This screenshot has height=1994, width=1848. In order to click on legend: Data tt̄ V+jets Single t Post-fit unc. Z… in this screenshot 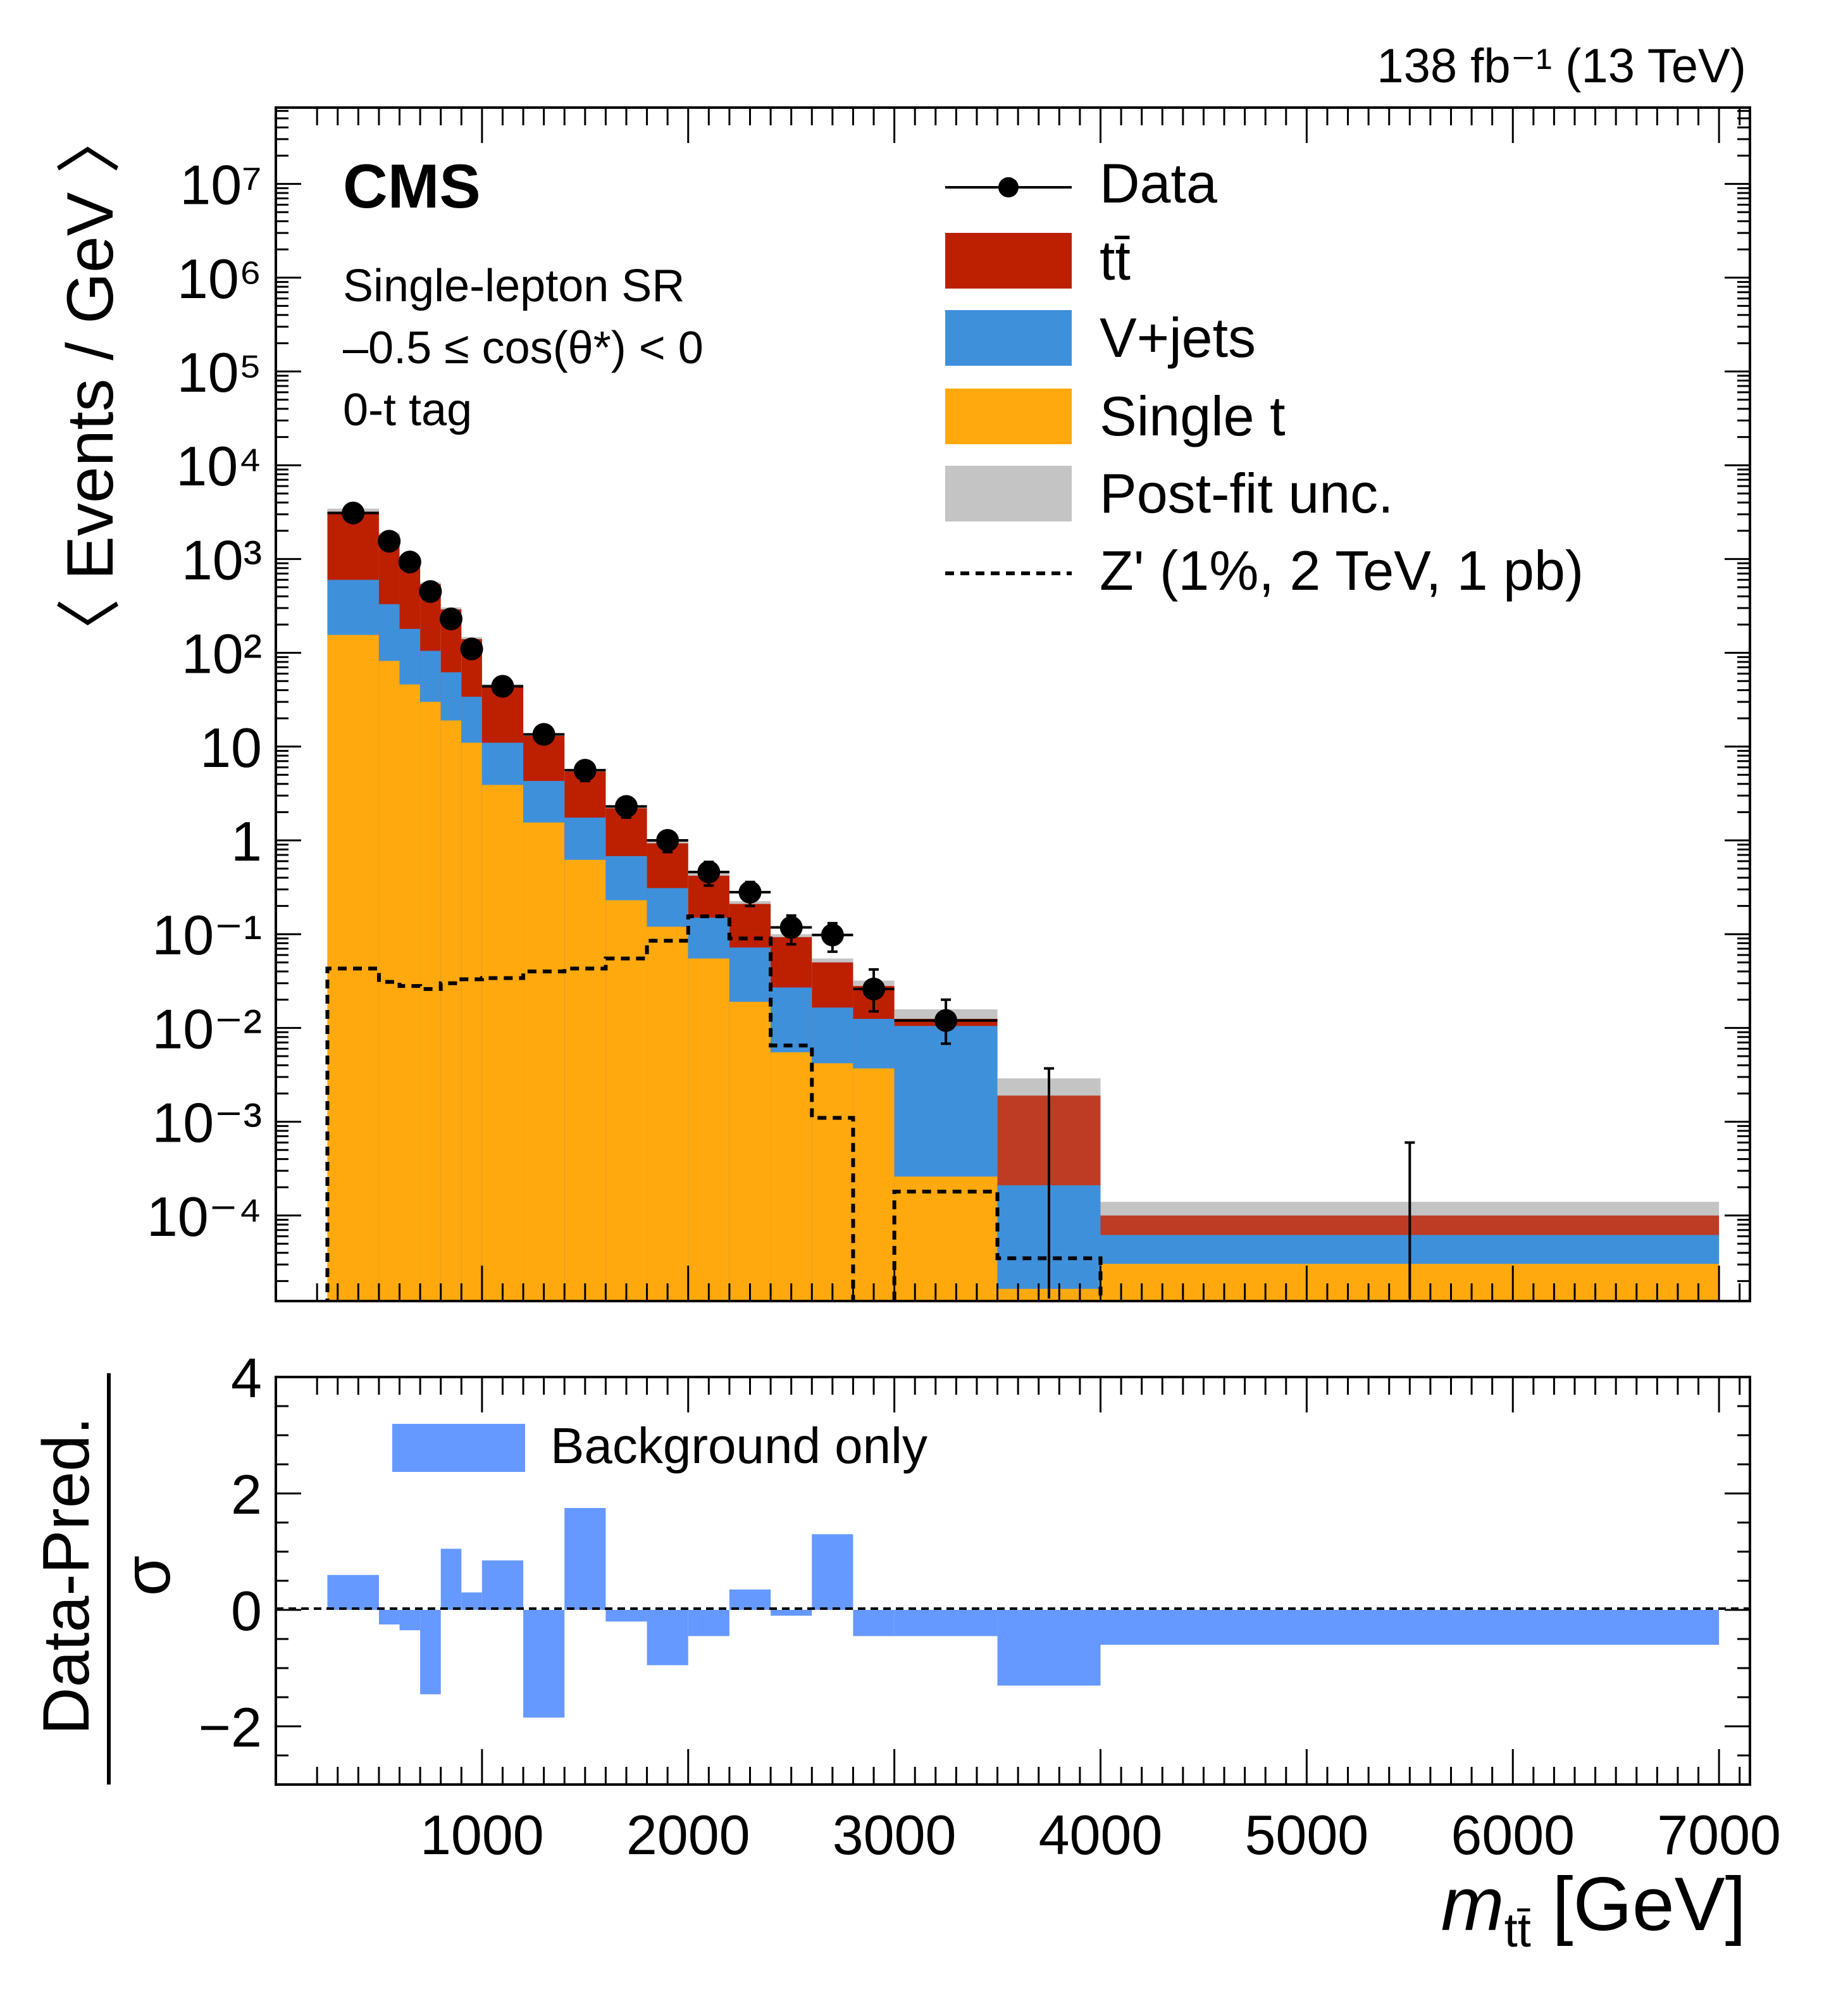, I will do `click(1264, 377)`.